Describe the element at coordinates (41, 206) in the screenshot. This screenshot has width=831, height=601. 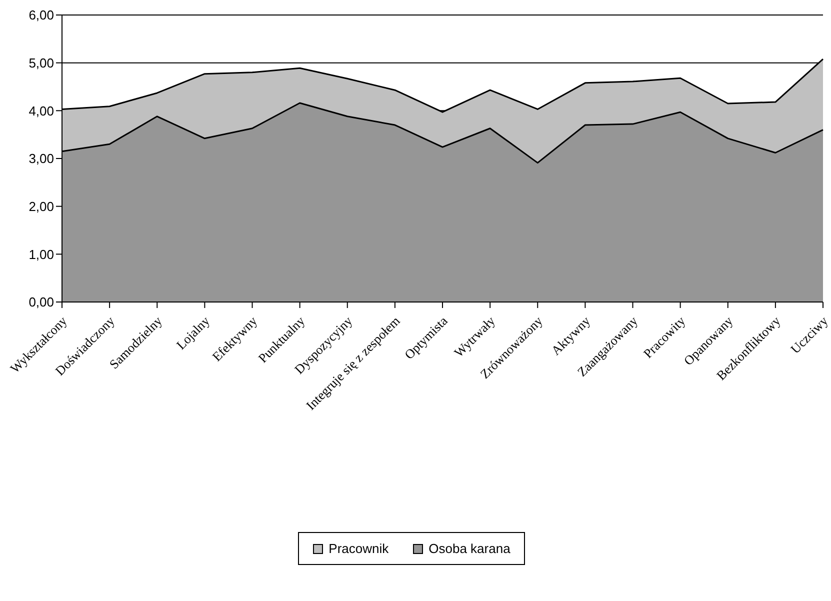
I see `y-tick-label: 2,00` at that location.